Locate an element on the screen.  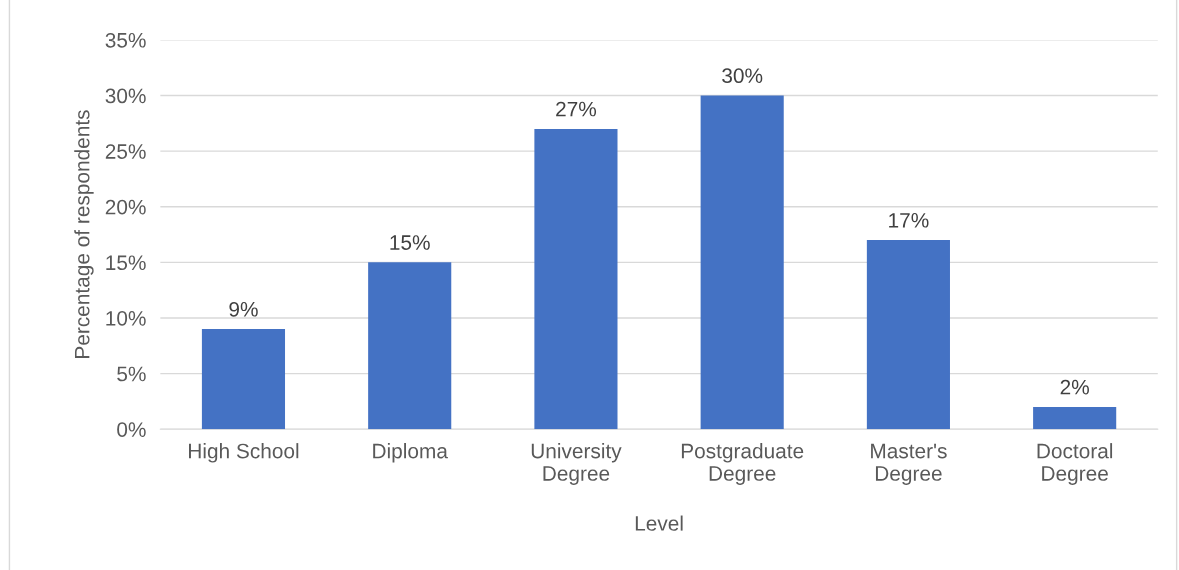
x-axis-title: Level is located at coordinates (659, 523).